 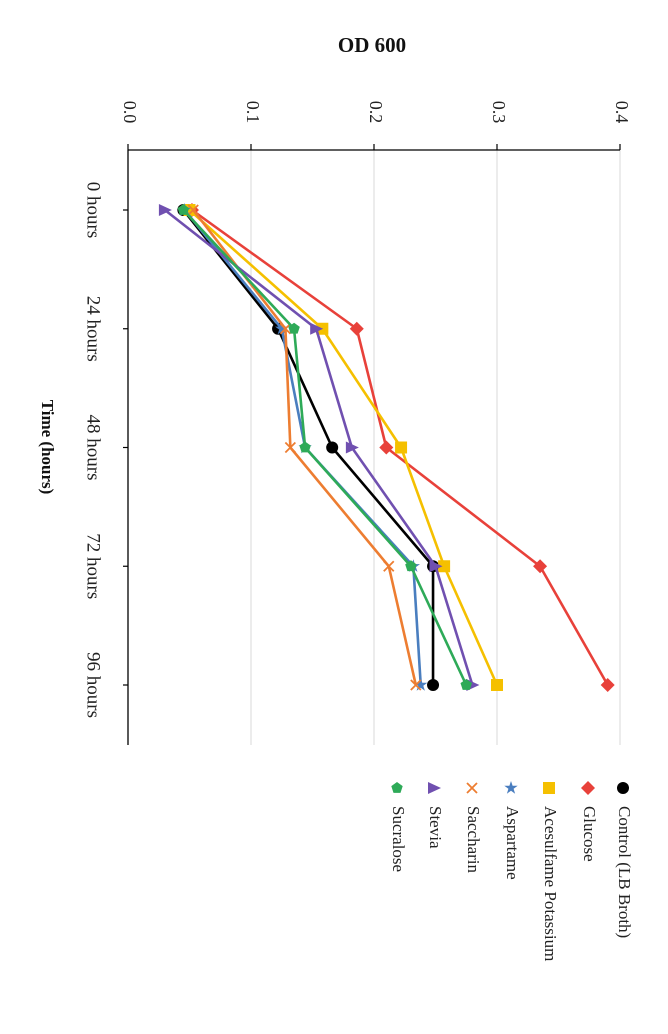 I want to click on value-tick-label: 0.2, so click(x=376, y=112).